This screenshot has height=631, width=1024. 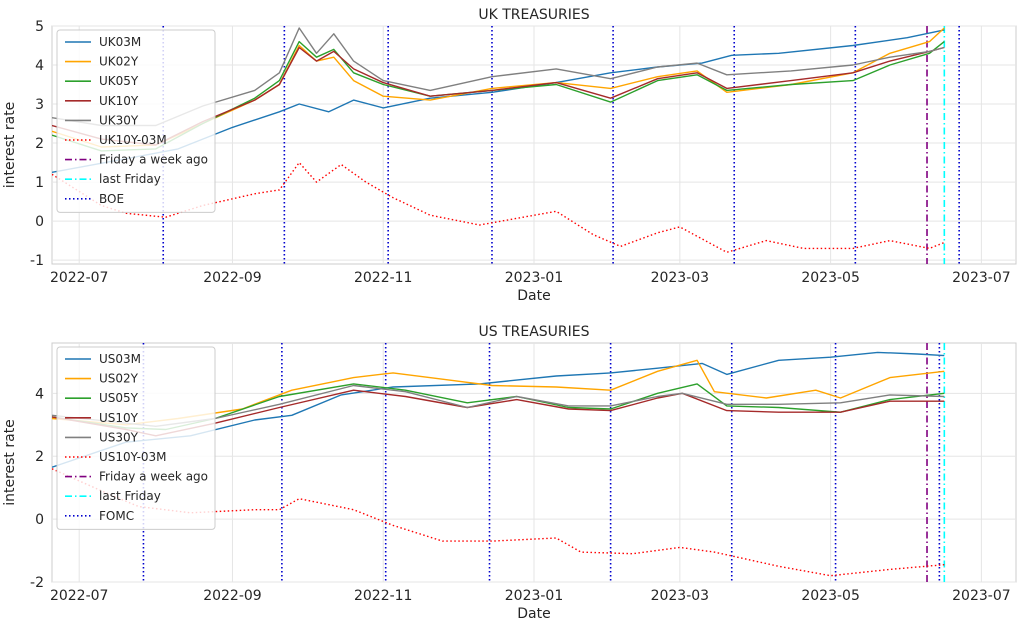 What do you see at coordinates (39, 27) in the screenshot?
I see `y-tick-label: 5` at bounding box center [39, 27].